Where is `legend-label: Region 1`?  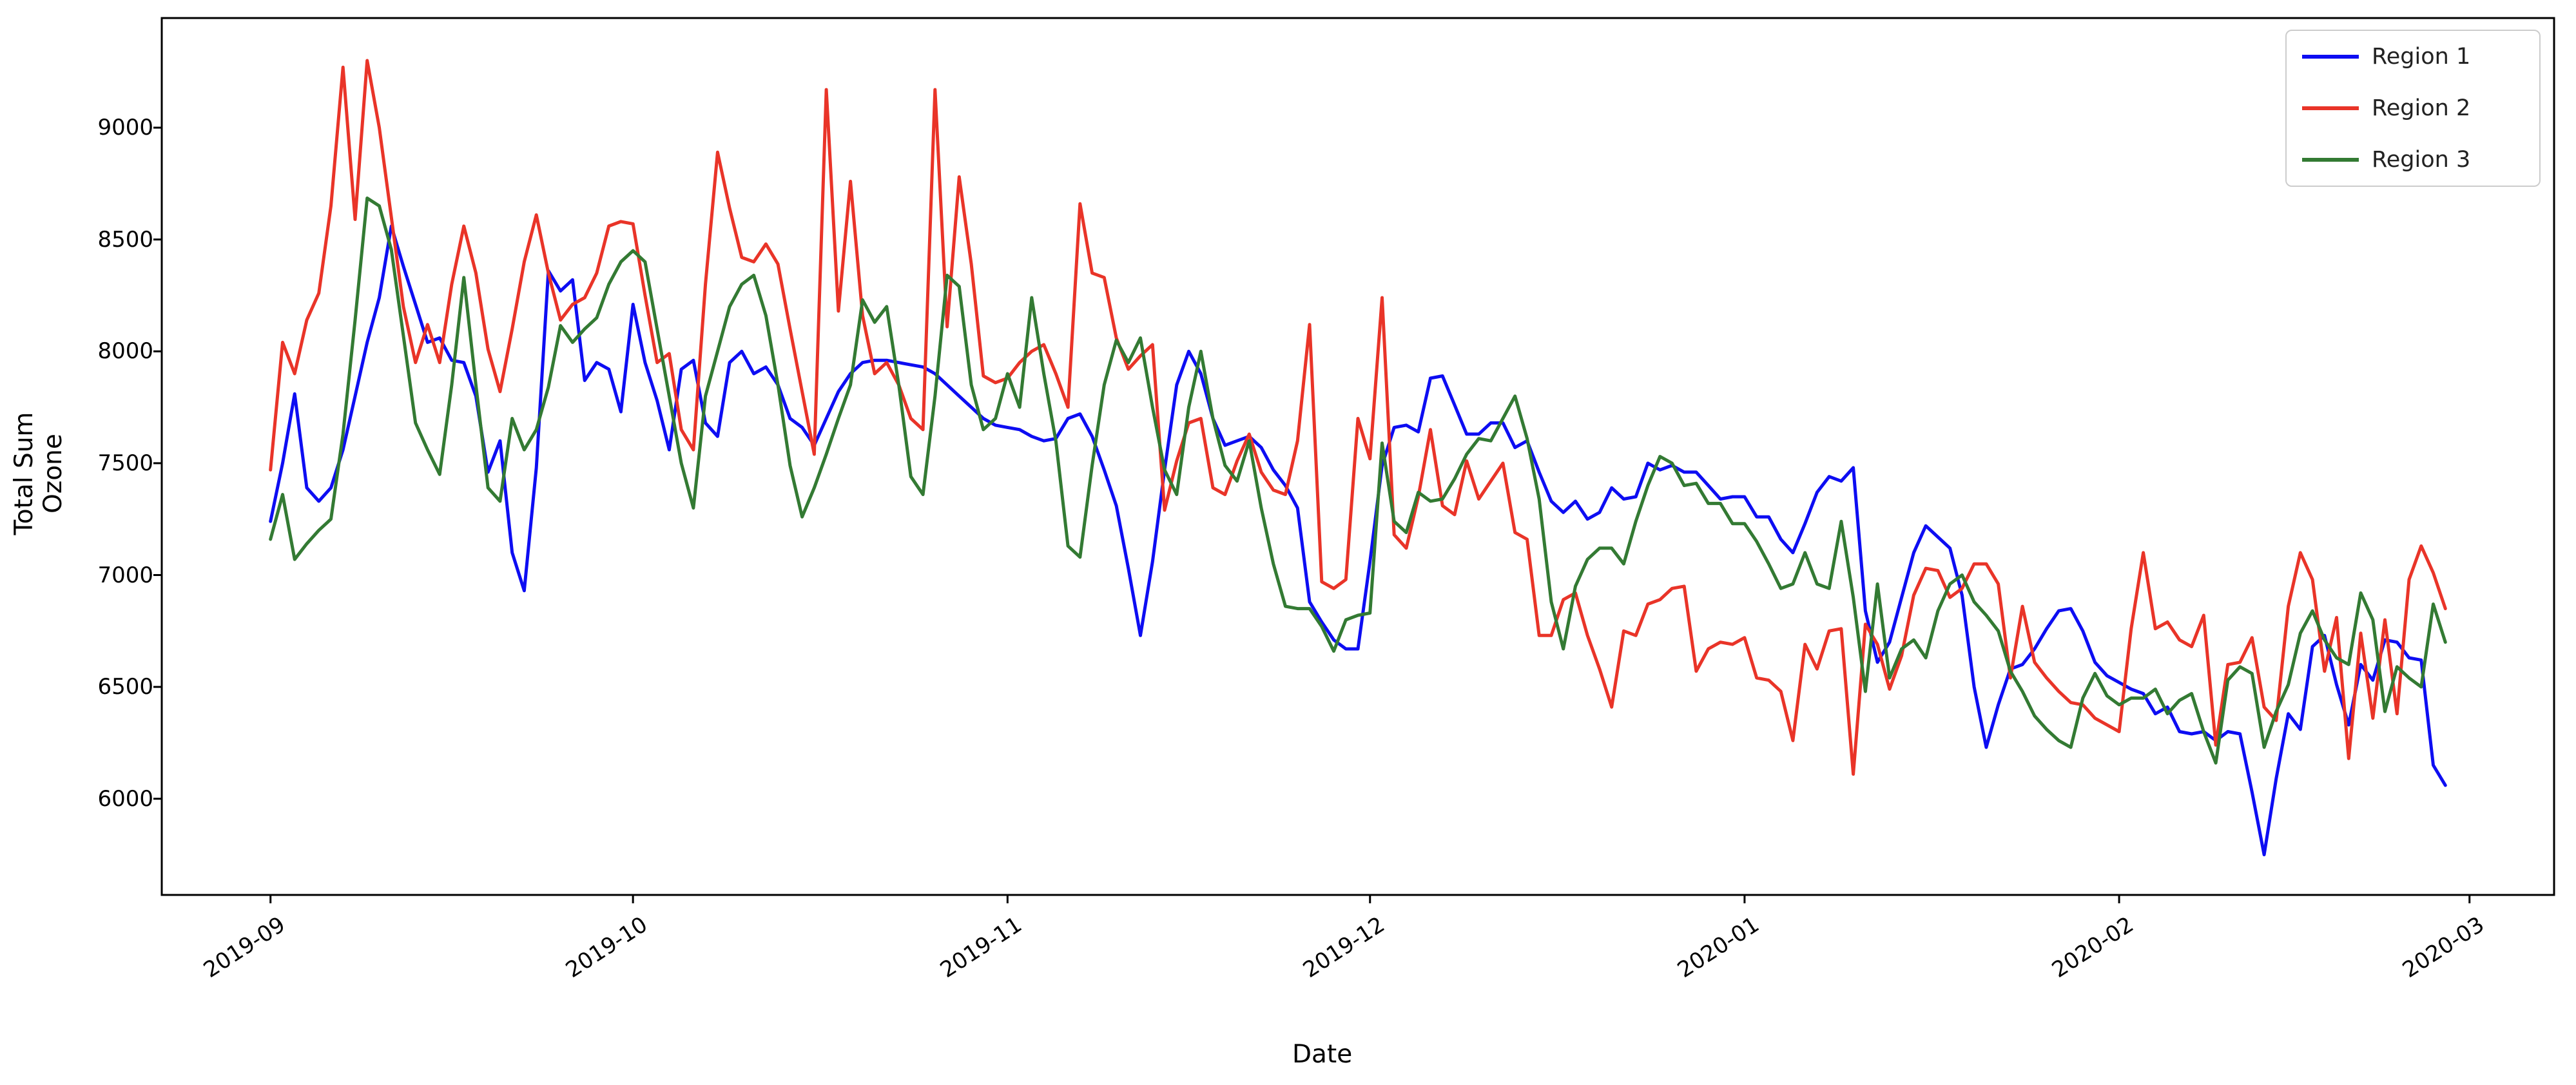
legend-label: Region 1 is located at coordinates (2421, 57).